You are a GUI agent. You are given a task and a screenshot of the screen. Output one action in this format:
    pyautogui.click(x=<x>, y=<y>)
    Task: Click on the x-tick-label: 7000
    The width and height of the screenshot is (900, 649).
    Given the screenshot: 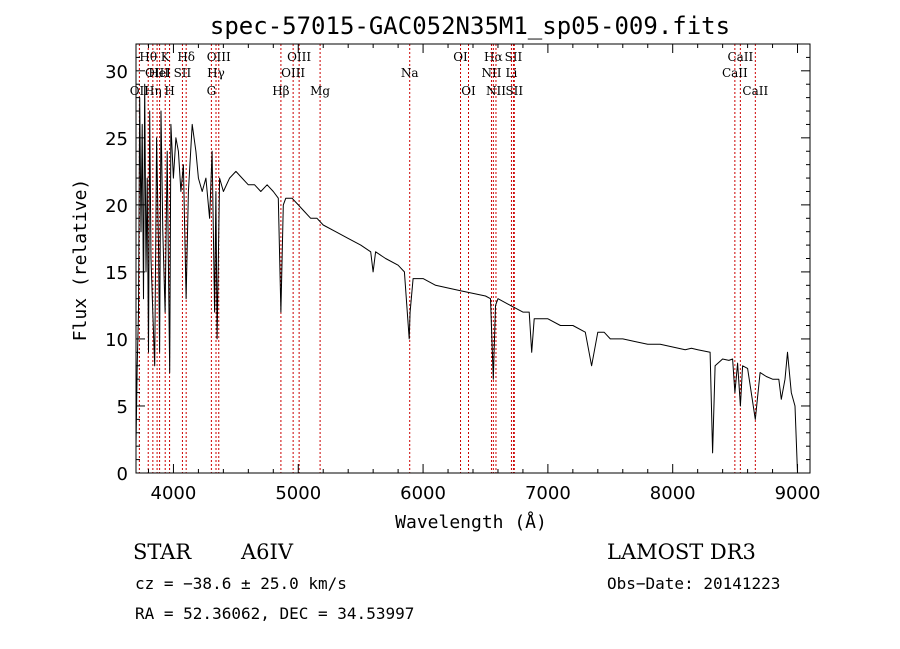 What is the action you would take?
    pyautogui.click(x=548, y=493)
    